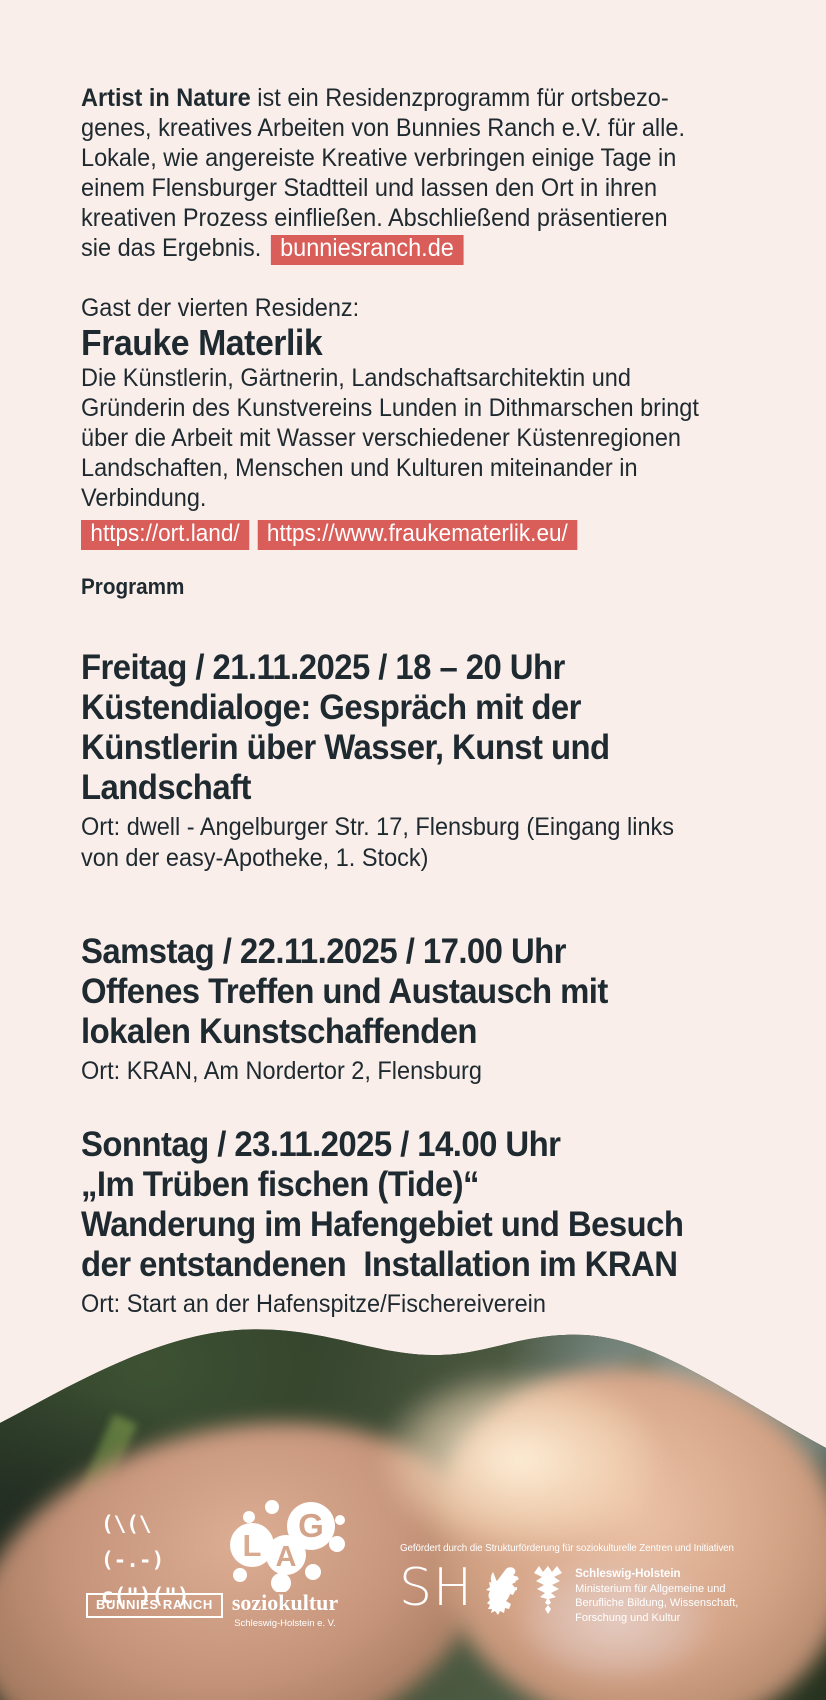 Image resolution: width=826 pixels, height=1700 pixels. Describe the element at coordinates (367, 250) in the screenshot. I see `bunniesranch-link-chip: bunniesranch.de` at that location.